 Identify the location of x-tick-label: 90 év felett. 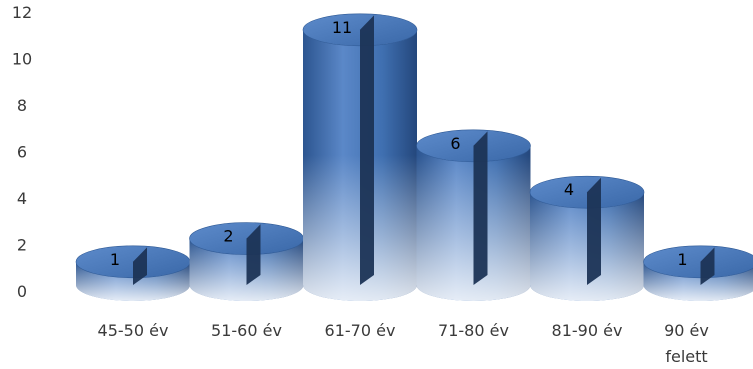
(686, 343).